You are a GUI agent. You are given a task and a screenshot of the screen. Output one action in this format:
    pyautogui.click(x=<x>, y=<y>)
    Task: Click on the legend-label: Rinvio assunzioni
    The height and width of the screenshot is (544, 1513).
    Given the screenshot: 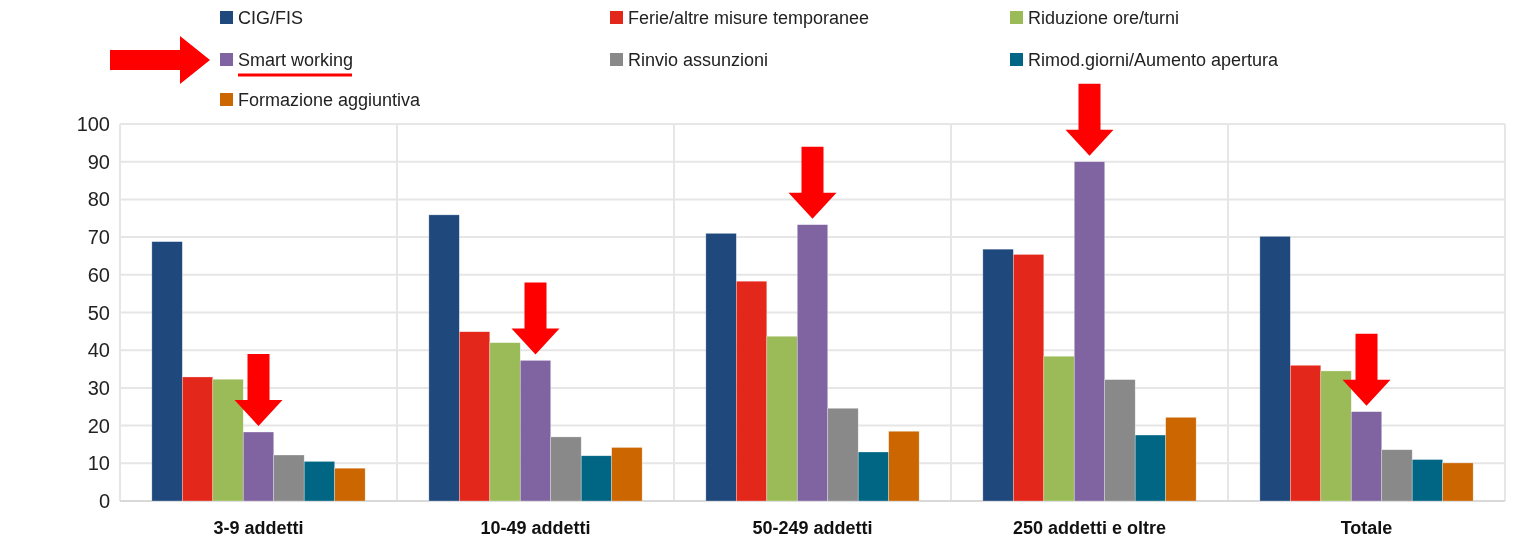 What is the action you would take?
    pyautogui.click(x=698, y=60)
    